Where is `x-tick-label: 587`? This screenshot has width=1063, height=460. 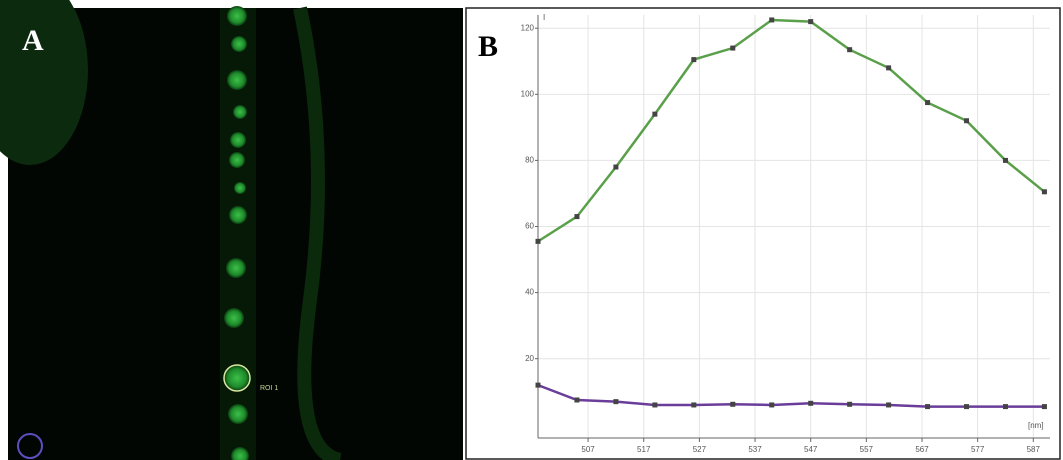 x-tick-label: 587 is located at coordinates (1034, 449).